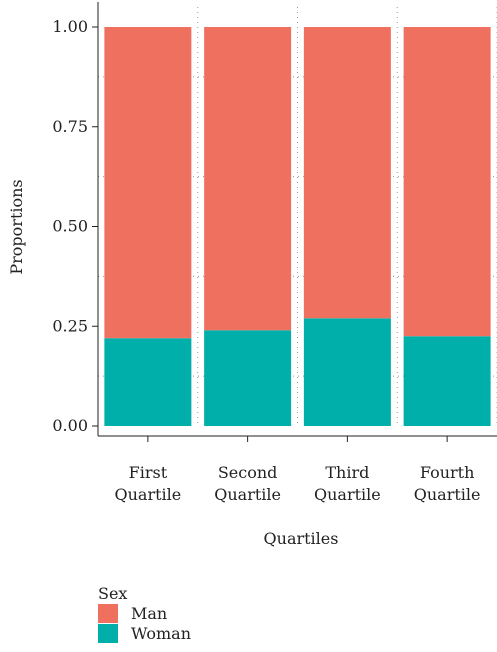 The height and width of the screenshot is (652, 497). I want to click on x-tick-label: First, so click(148, 472).